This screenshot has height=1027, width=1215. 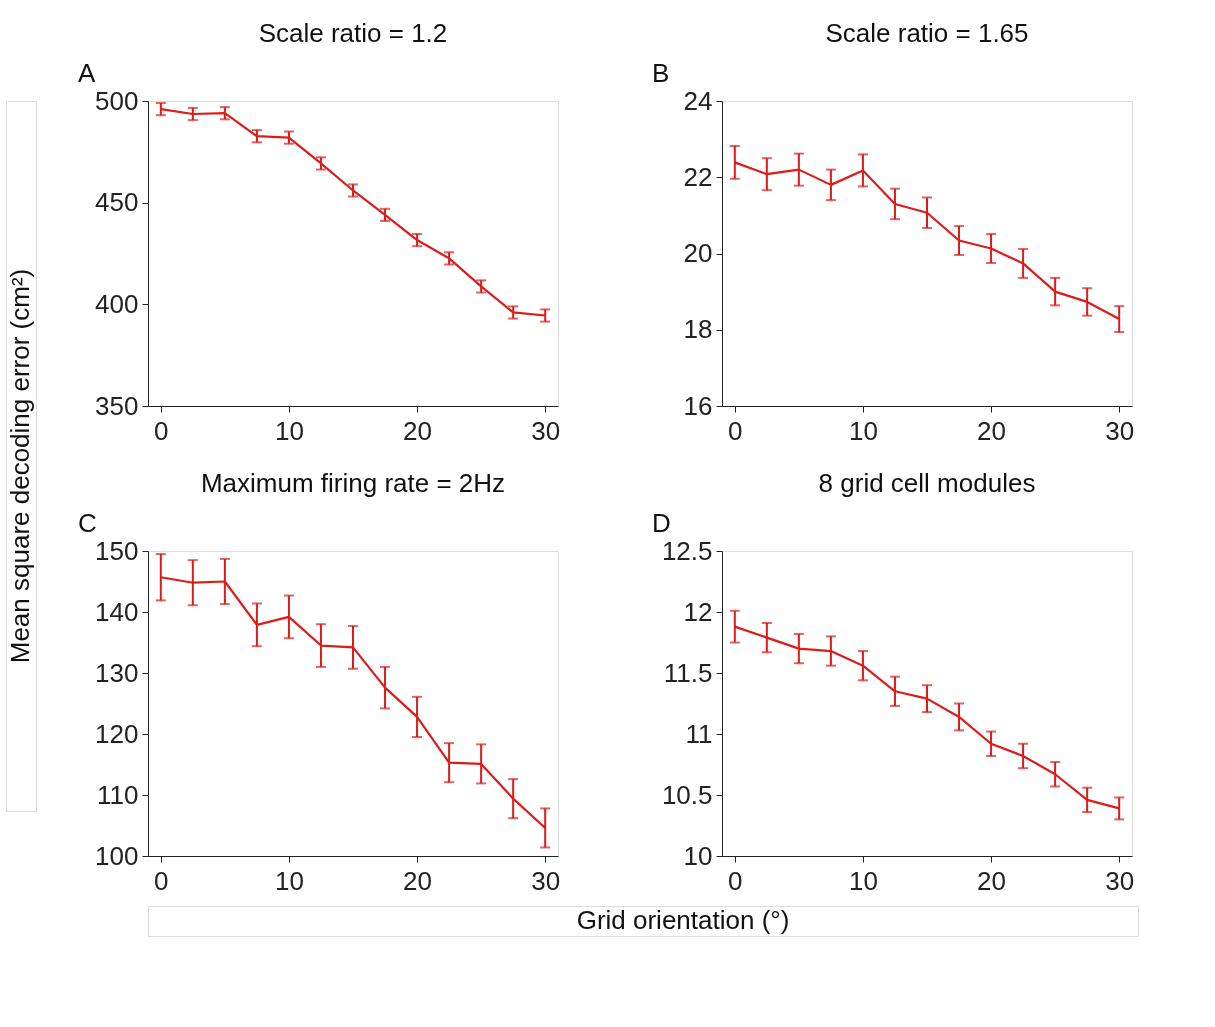 What do you see at coordinates (117, 303) in the screenshot?
I see `y-tick-label: 400` at bounding box center [117, 303].